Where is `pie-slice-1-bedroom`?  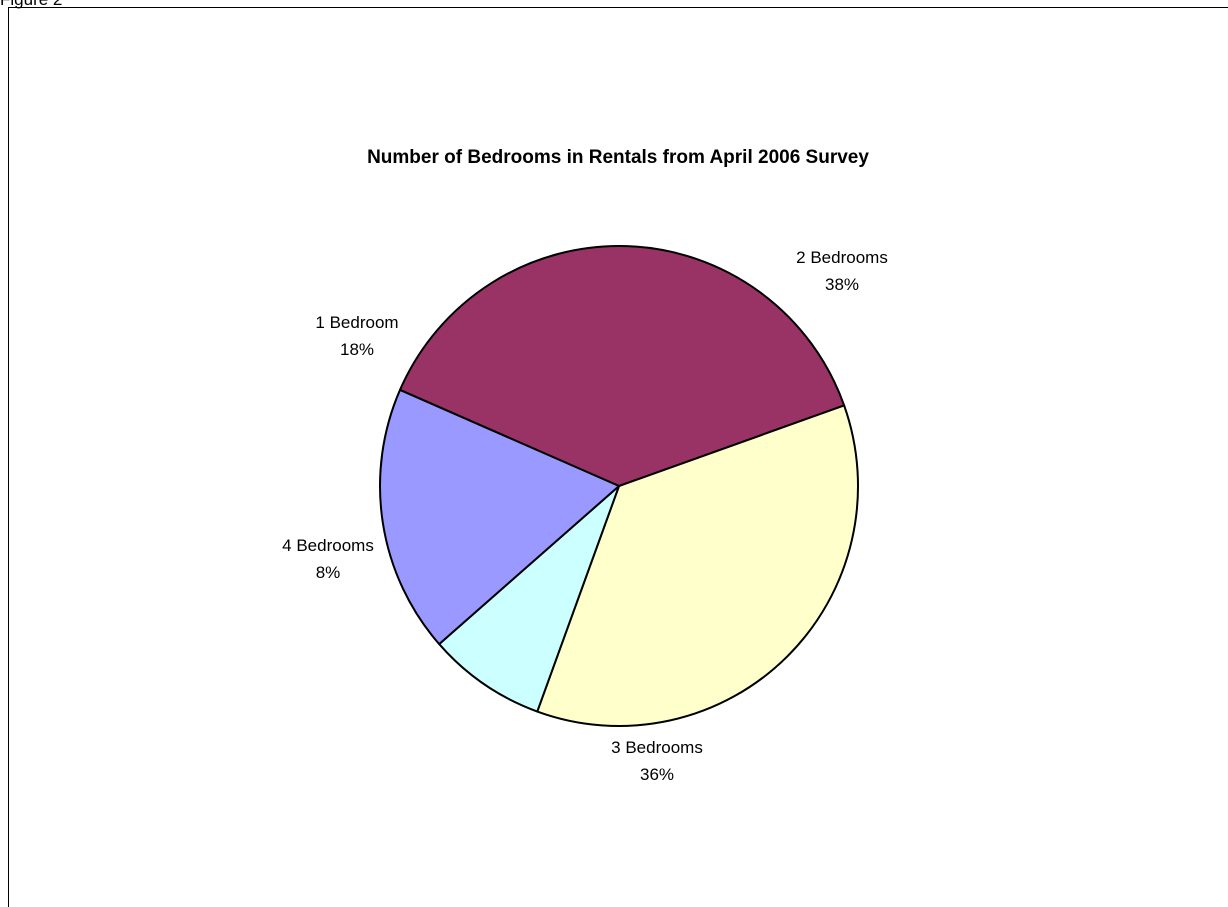
pie-slice-1-bedroom is located at coordinates (499, 517).